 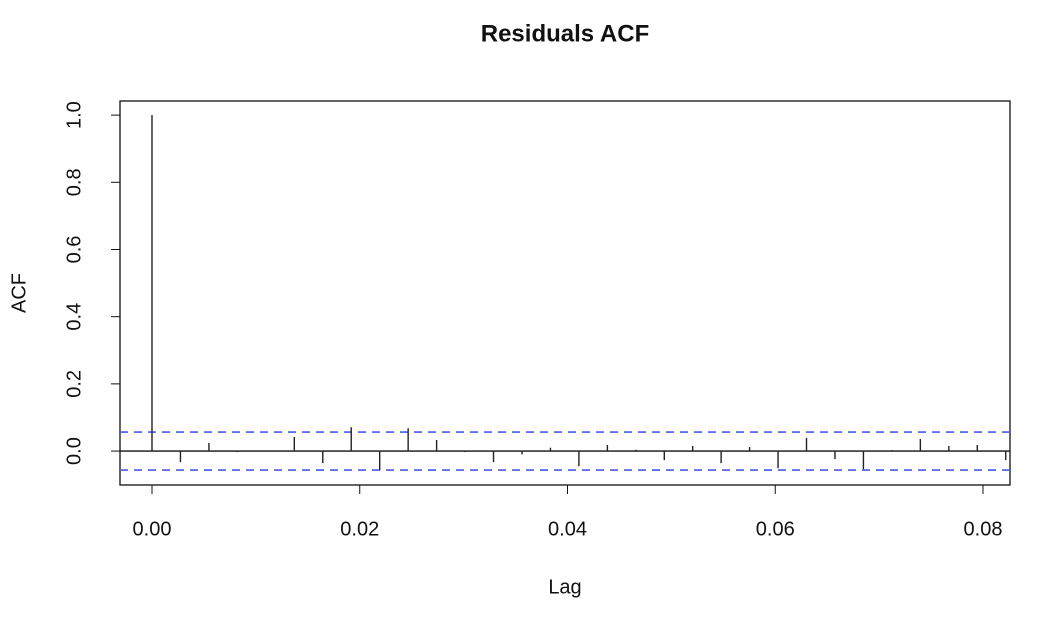 I want to click on x-axis-label: Lag, so click(x=564, y=587).